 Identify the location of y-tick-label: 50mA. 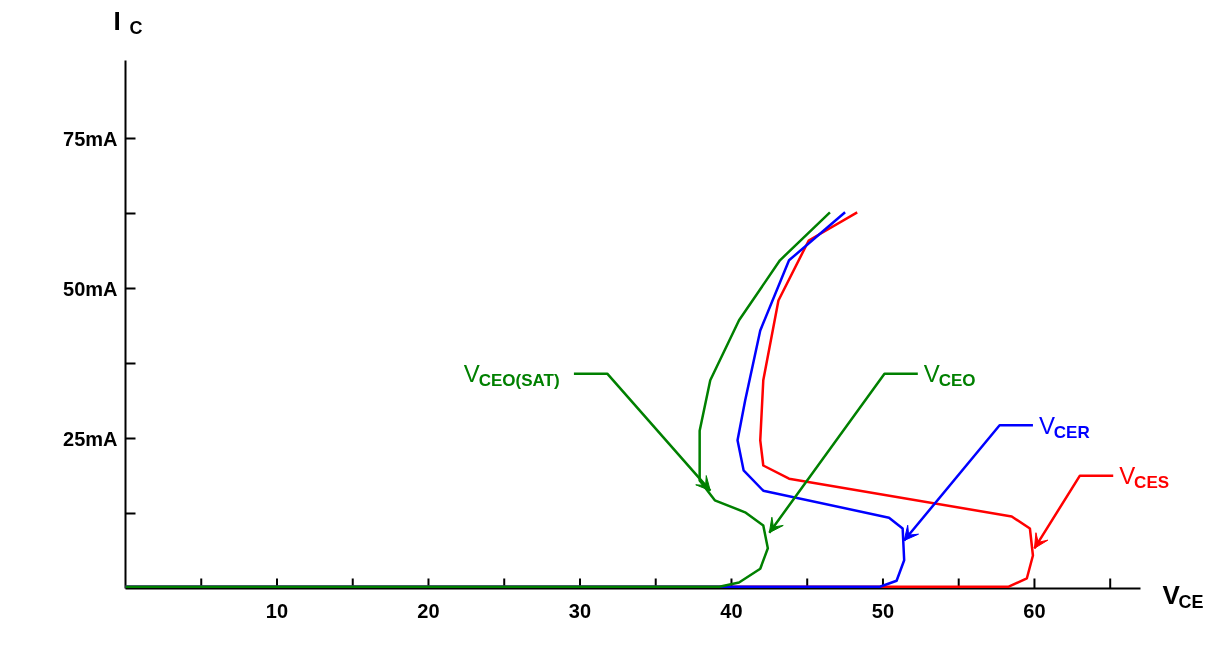
(90, 288).